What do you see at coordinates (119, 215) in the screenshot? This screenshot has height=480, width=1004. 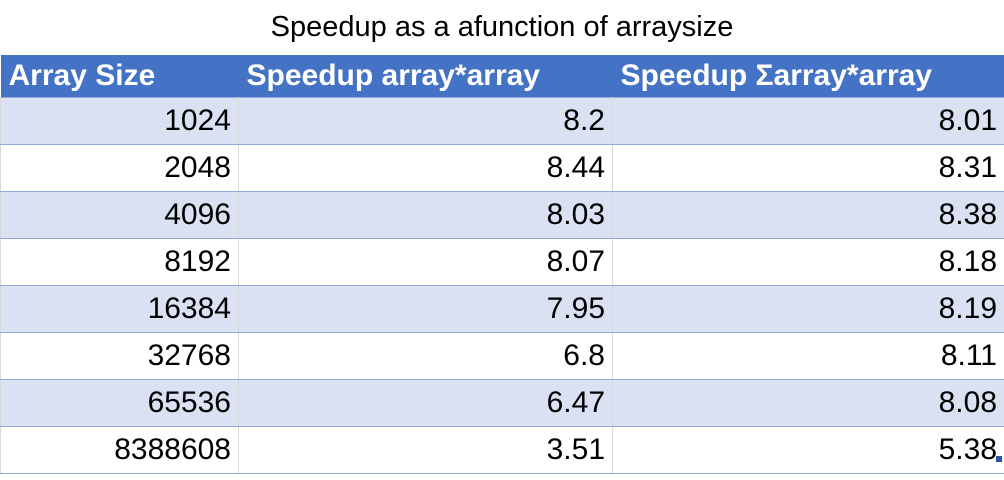 I see `cell-array-size: 4096` at bounding box center [119, 215].